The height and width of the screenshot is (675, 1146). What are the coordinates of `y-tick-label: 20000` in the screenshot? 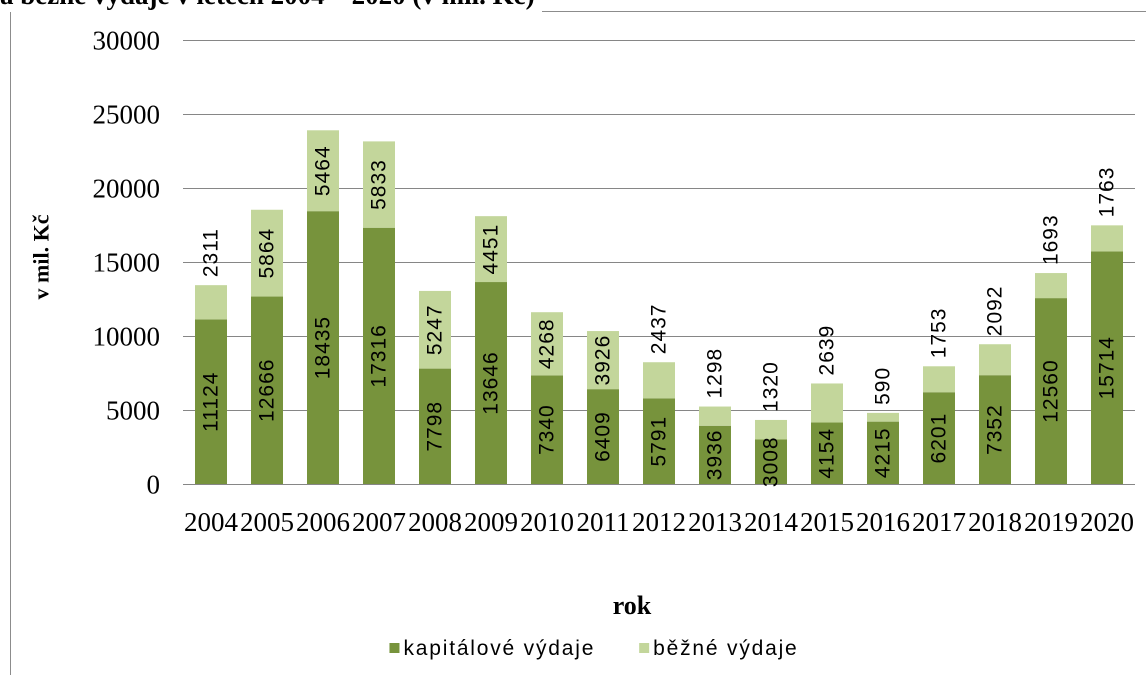 It's located at (127, 189).